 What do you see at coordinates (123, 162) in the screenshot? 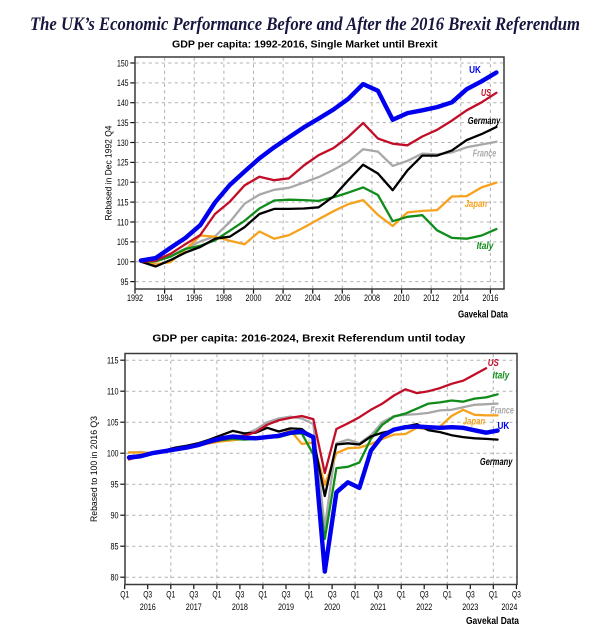
I see `svg-text: 125` at bounding box center [123, 162].